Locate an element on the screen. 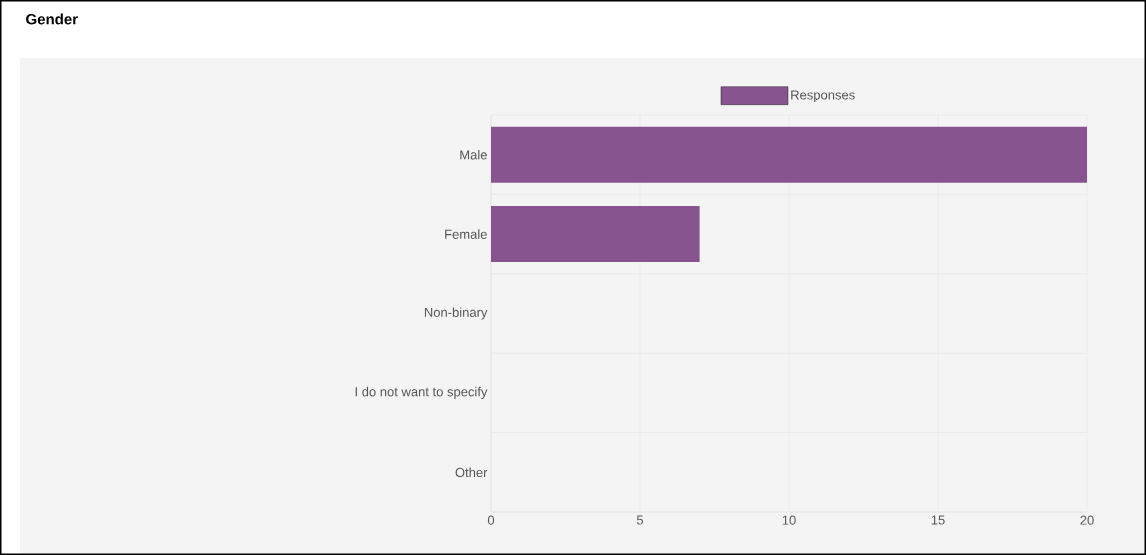 The height and width of the screenshot is (555, 1146). y-tick-label: Non-binary is located at coordinates (456, 313).